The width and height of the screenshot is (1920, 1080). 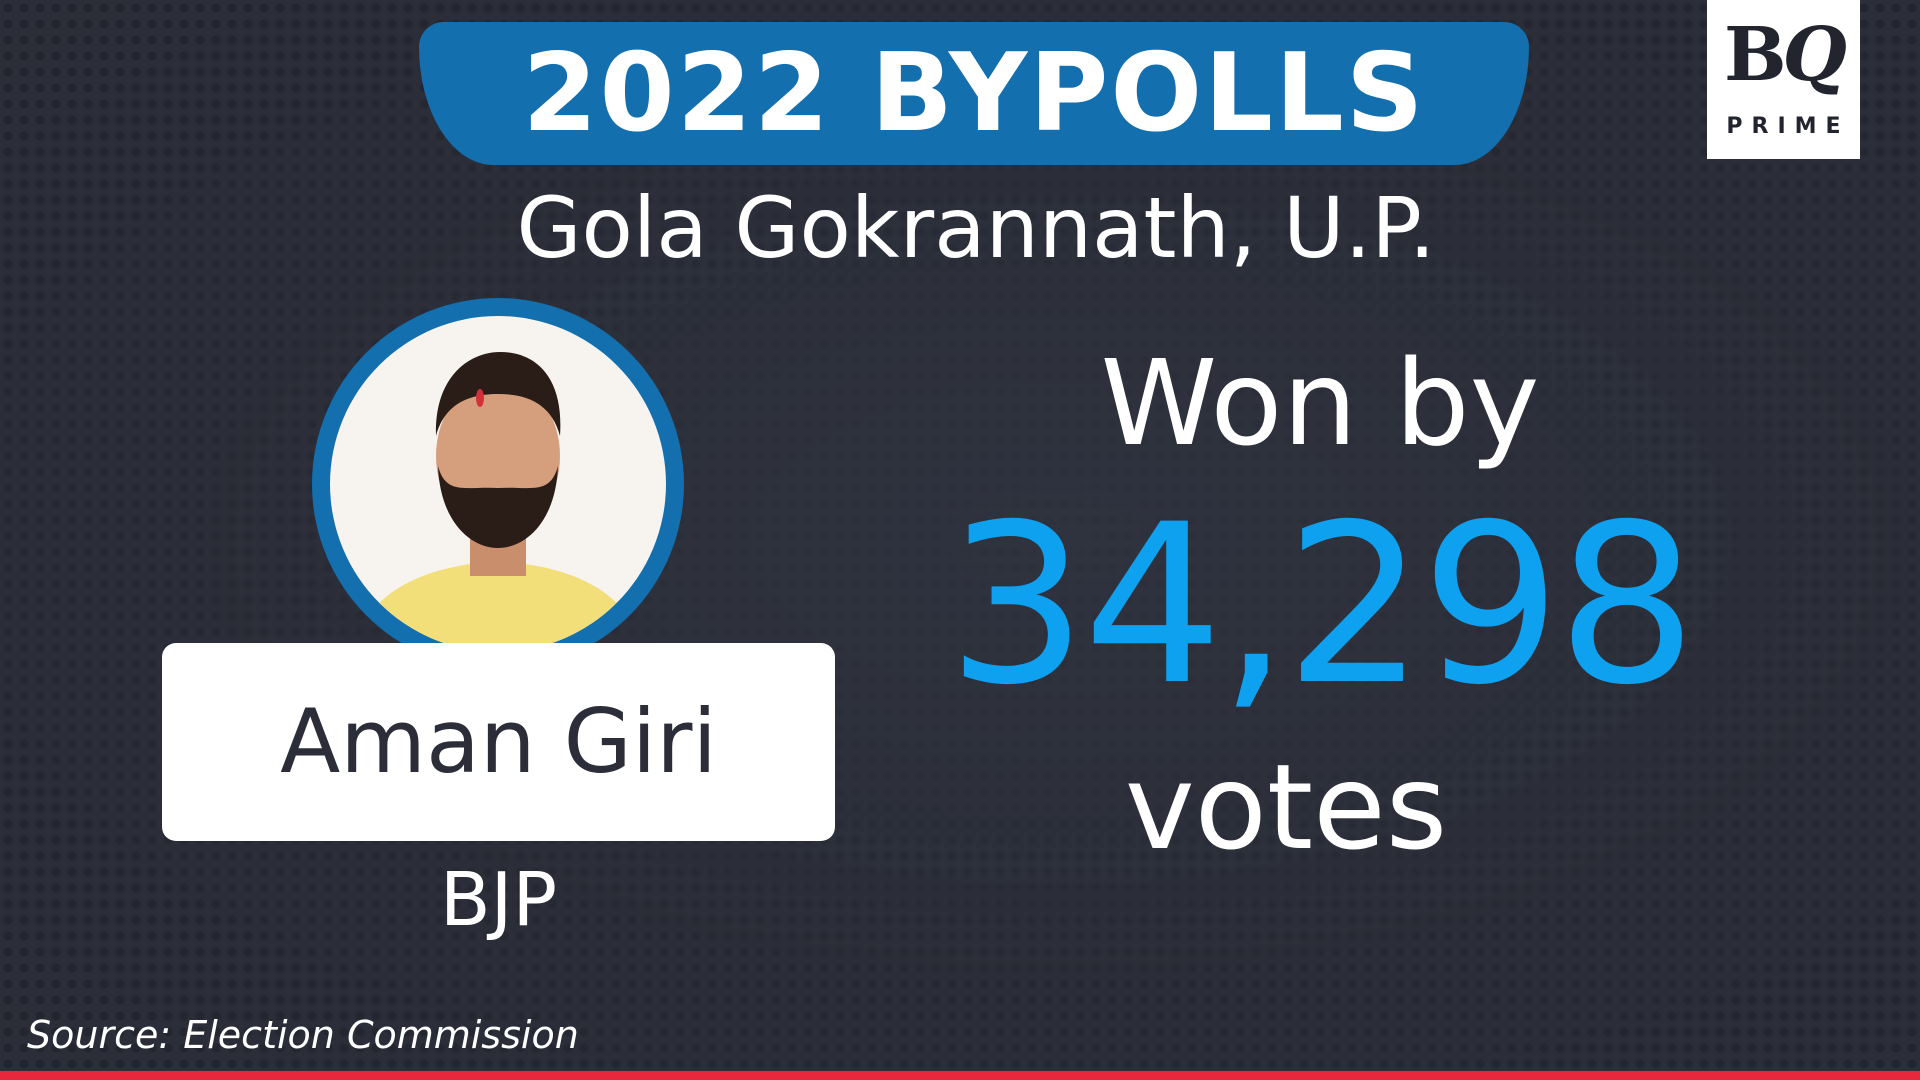 What do you see at coordinates (1320, 403) in the screenshot?
I see `won-by-label: Won by` at bounding box center [1320, 403].